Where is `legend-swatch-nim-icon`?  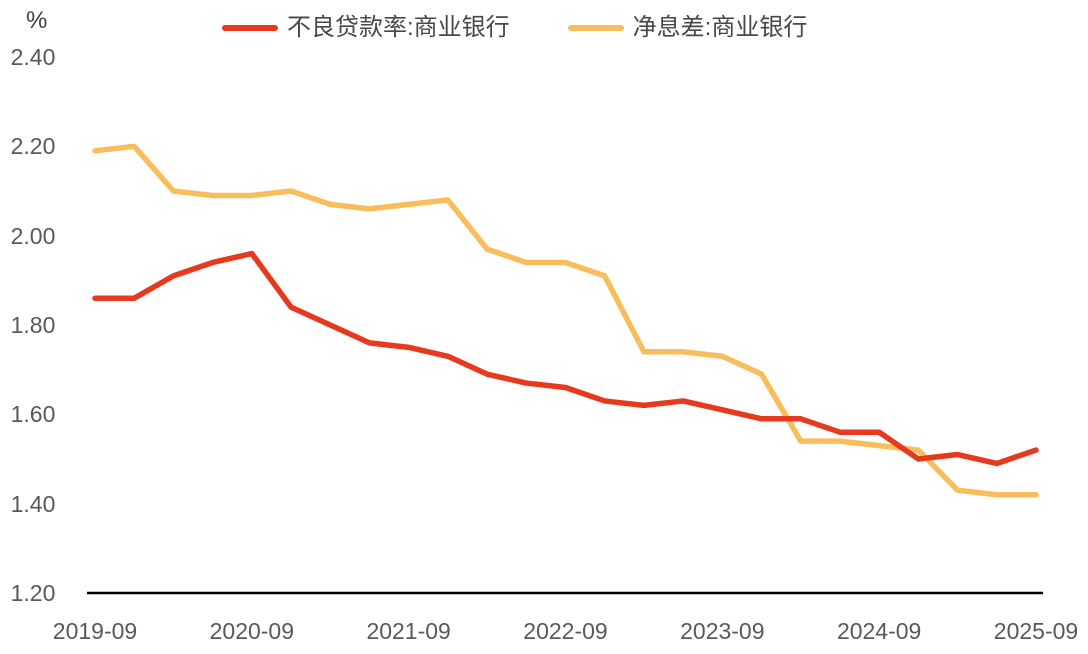
legend-swatch-nim-icon is located at coordinates (595, 28).